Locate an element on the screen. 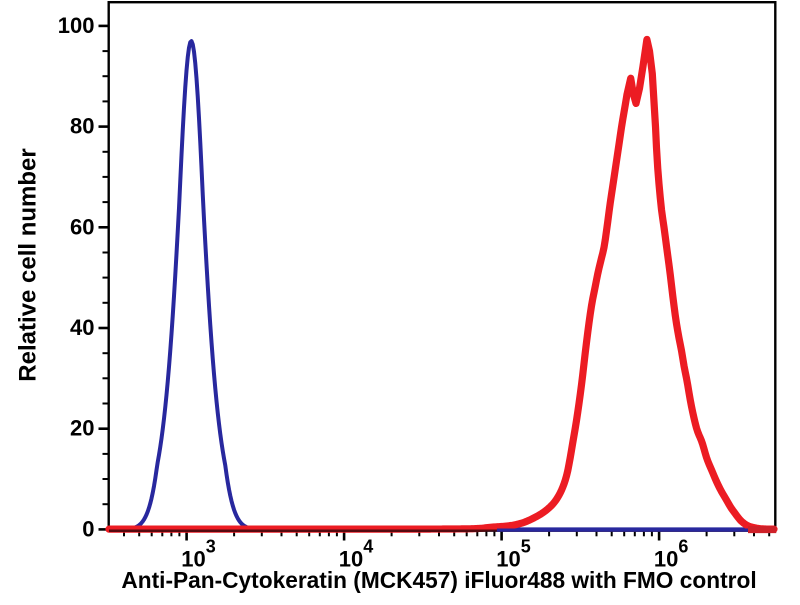  svg-text: 60 is located at coordinates (82, 226).